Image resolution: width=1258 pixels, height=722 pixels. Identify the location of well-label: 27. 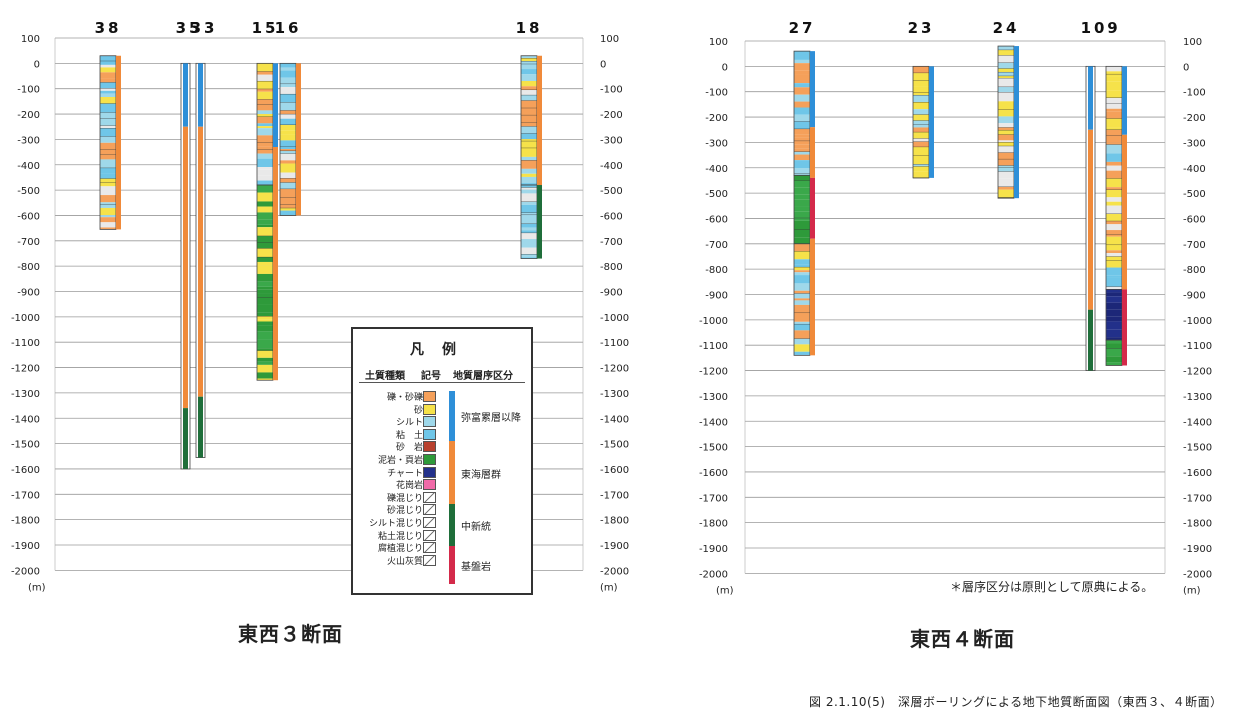
(802, 28).